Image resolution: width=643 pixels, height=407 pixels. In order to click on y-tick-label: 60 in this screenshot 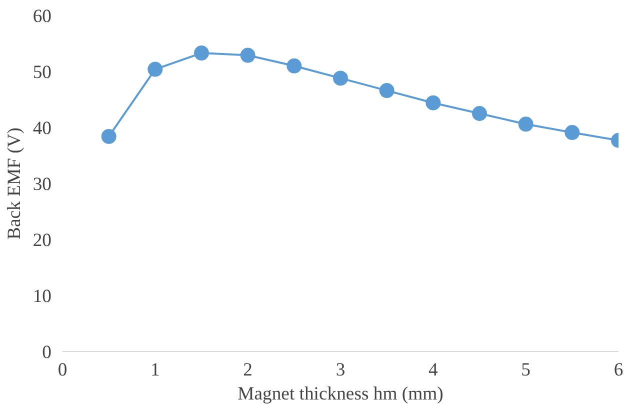, I will do `click(42, 16)`.